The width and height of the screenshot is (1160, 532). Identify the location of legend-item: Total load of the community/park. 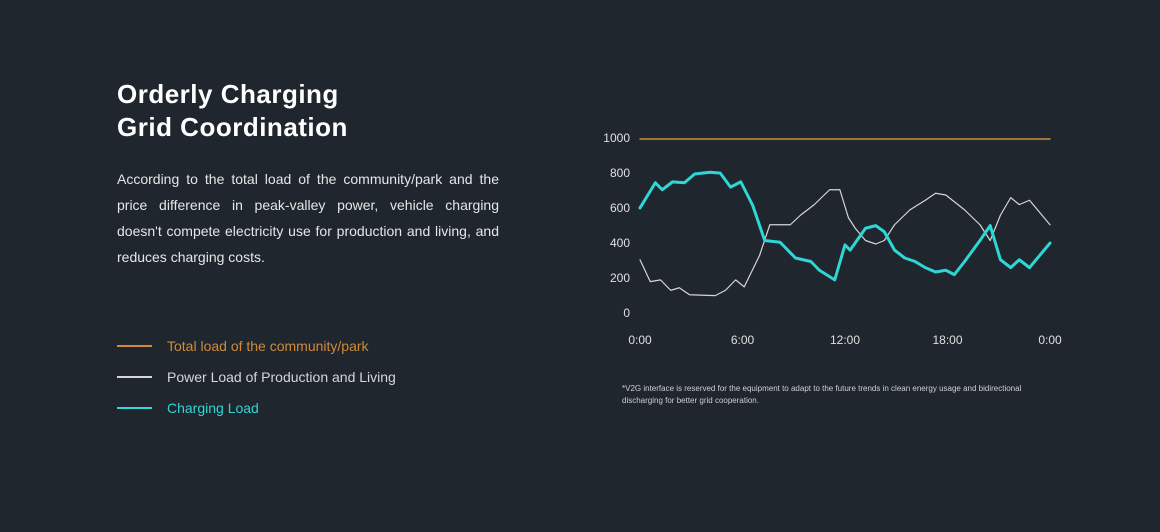
(256, 345).